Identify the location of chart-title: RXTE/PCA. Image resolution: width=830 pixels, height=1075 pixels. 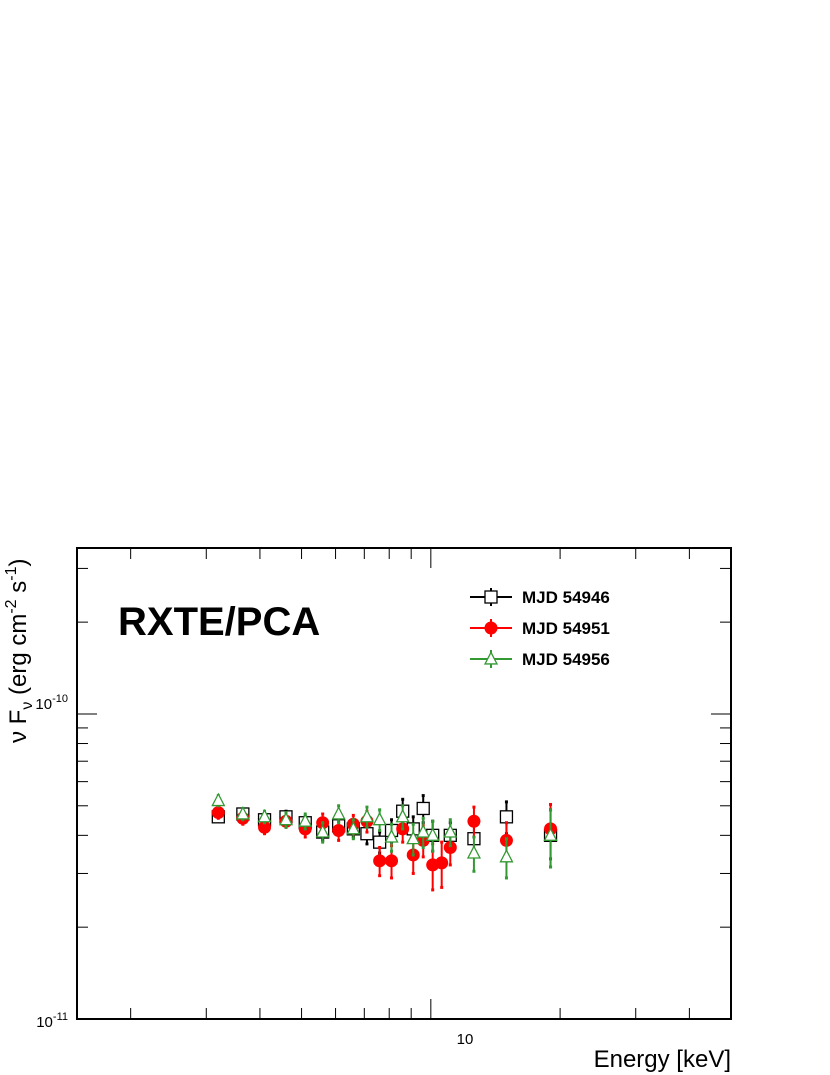
(219, 622).